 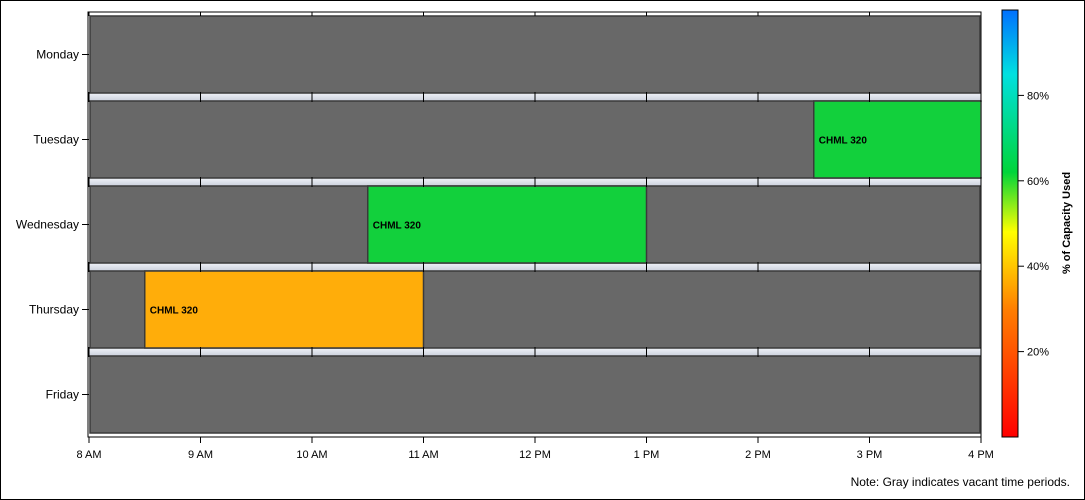 I want to click on x-tick-label: 10 AM, so click(x=311, y=455).